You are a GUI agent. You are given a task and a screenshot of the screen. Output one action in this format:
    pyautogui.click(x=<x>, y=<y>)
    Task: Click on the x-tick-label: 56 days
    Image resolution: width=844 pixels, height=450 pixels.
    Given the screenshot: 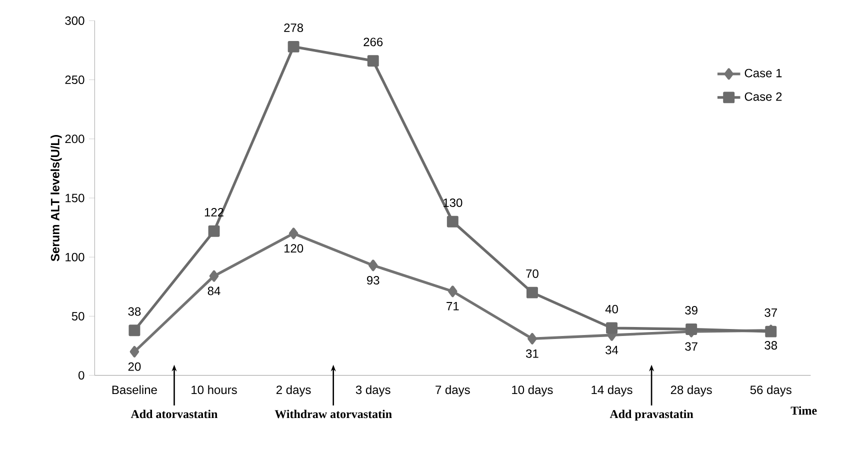 What is the action you would take?
    pyautogui.click(x=771, y=390)
    